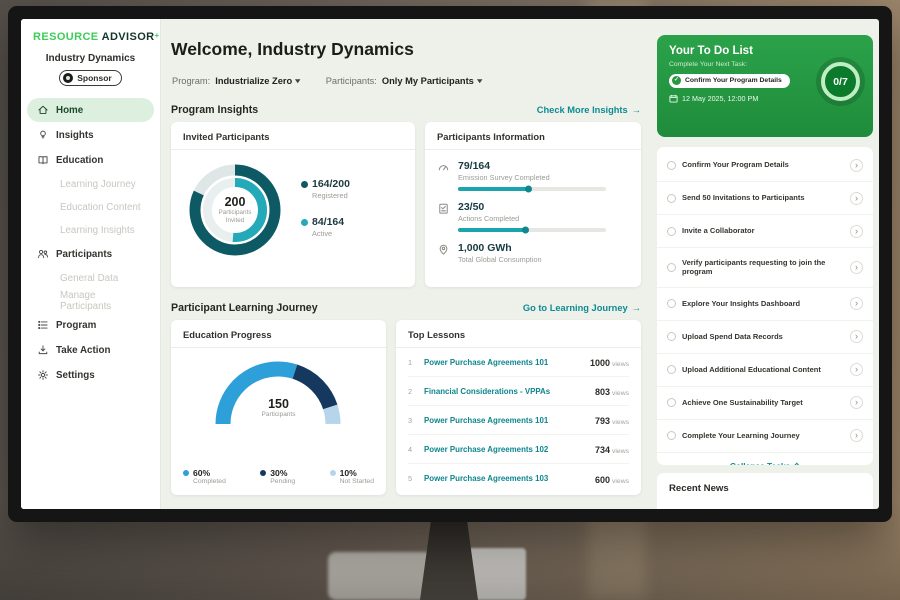 This screenshot has width=900, height=600. I want to click on sidebar-item-learning-insights: Learning Insights, so click(90, 230).